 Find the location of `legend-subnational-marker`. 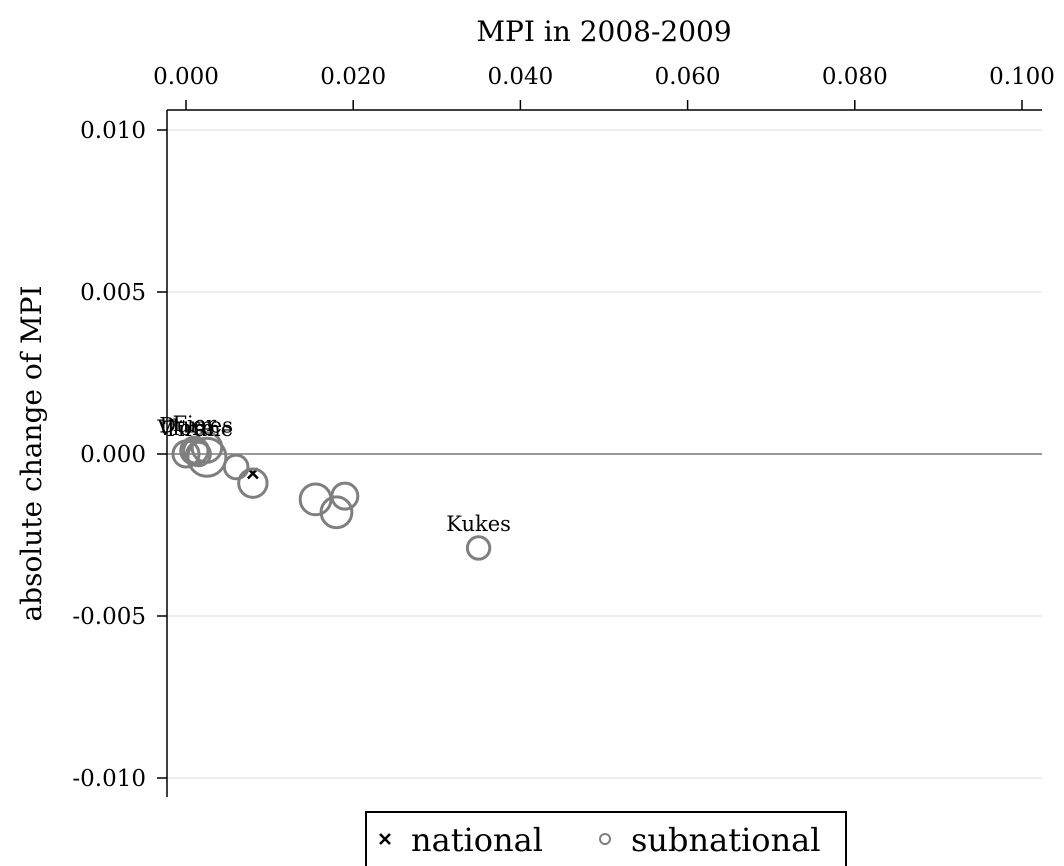

legend-subnational-marker is located at coordinates (605, 839).